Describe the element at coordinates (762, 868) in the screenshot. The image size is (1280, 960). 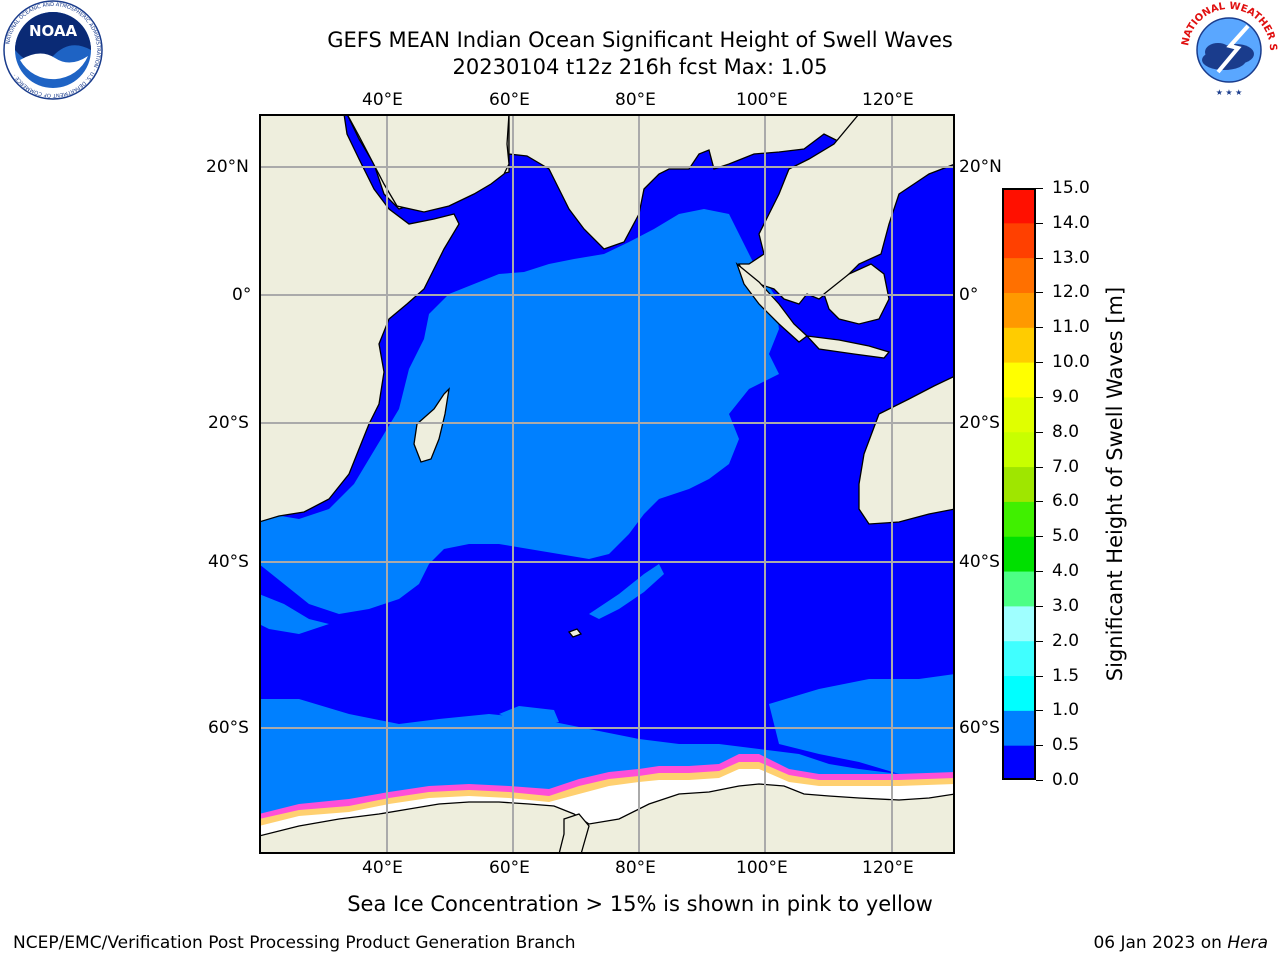
I see `x-tick-bottom-100e: 100°E` at that location.